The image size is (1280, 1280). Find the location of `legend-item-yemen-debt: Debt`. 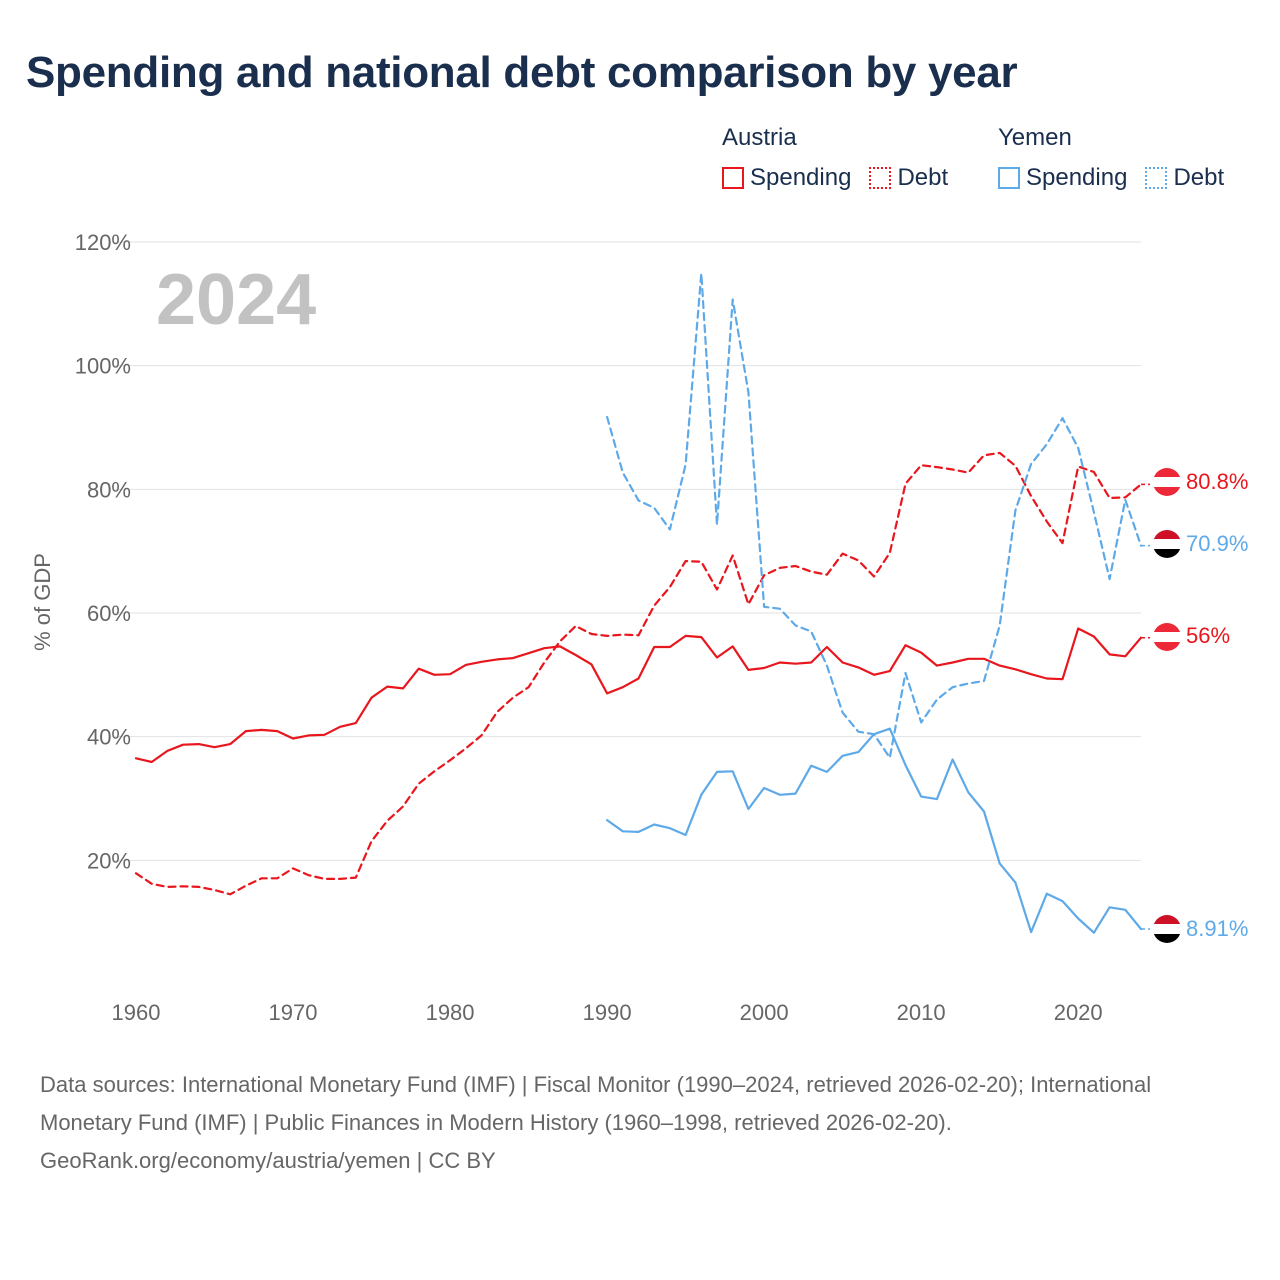

legend-item-yemen-debt: Debt is located at coordinates (1184, 178).